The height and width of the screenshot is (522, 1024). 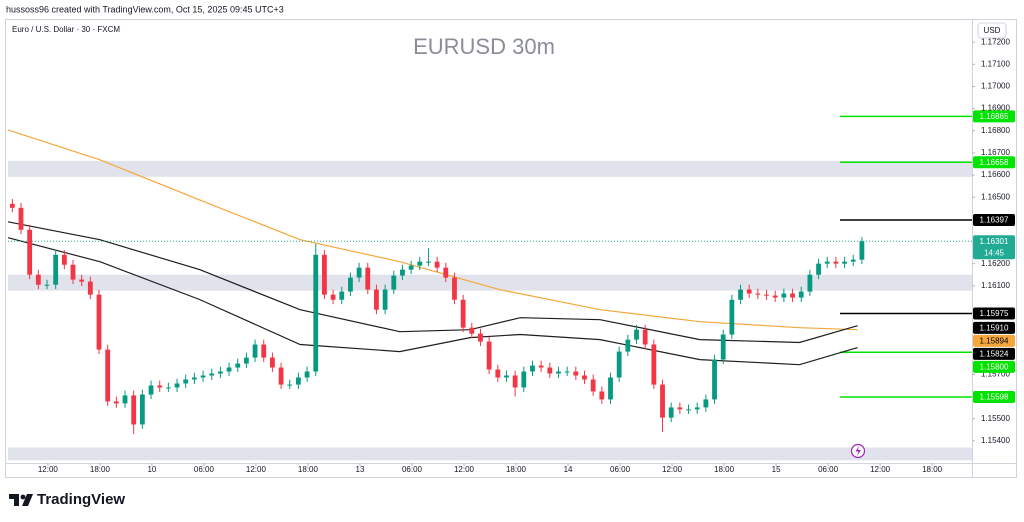 What do you see at coordinates (994, 252) in the screenshot?
I see `countdown: 14:45` at bounding box center [994, 252].